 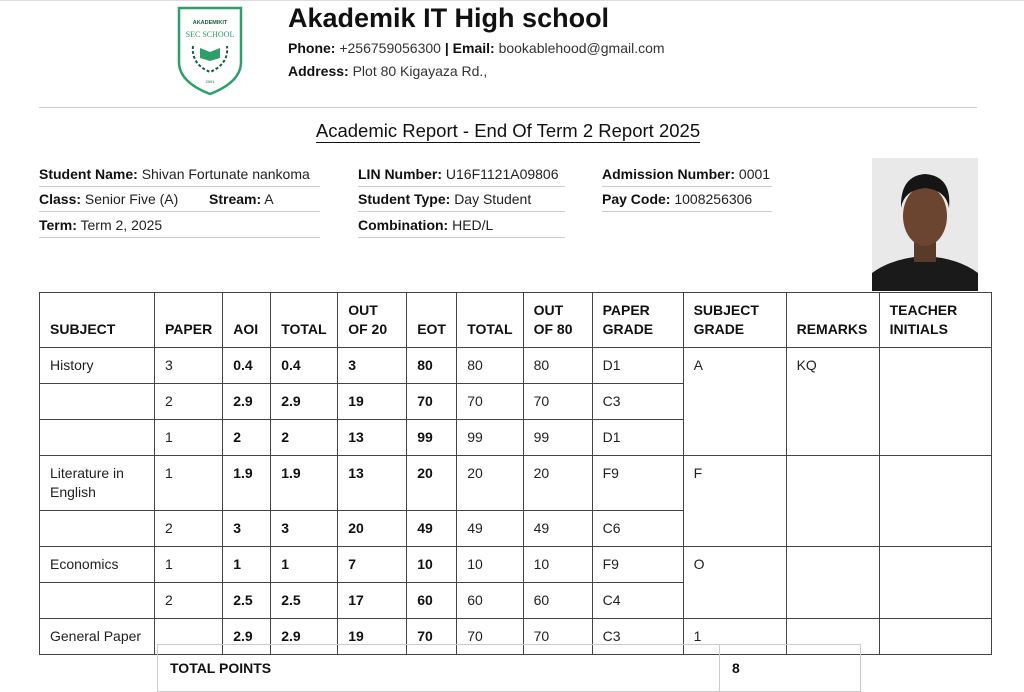 I want to click on field: Student Name: Shivan Fortunate nankoma, so click(x=179, y=176).